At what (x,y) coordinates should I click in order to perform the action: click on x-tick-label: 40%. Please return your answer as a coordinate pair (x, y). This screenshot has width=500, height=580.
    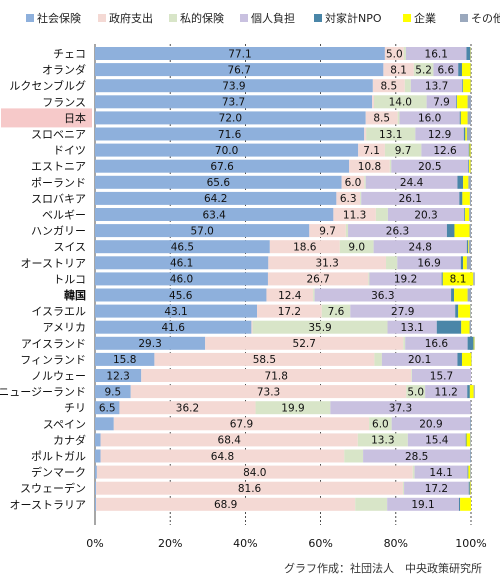
    Looking at the image, I should click on (245, 543).